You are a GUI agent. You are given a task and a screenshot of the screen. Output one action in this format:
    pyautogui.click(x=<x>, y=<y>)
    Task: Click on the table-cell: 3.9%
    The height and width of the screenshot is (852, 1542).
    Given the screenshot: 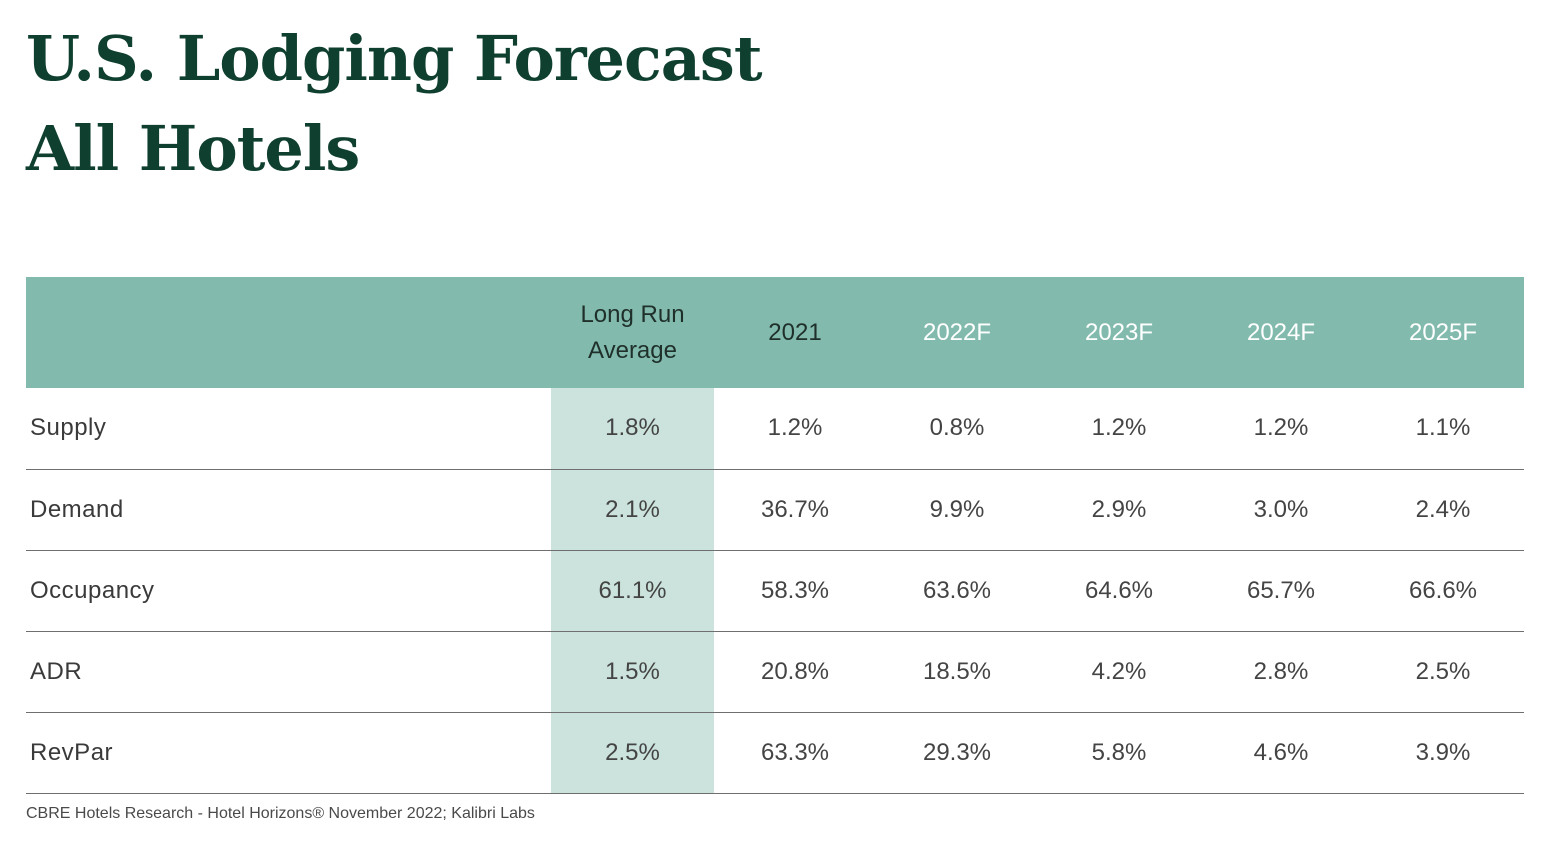 What is the action you would take?
    pyautogui.click(x=1443, y=752)
    